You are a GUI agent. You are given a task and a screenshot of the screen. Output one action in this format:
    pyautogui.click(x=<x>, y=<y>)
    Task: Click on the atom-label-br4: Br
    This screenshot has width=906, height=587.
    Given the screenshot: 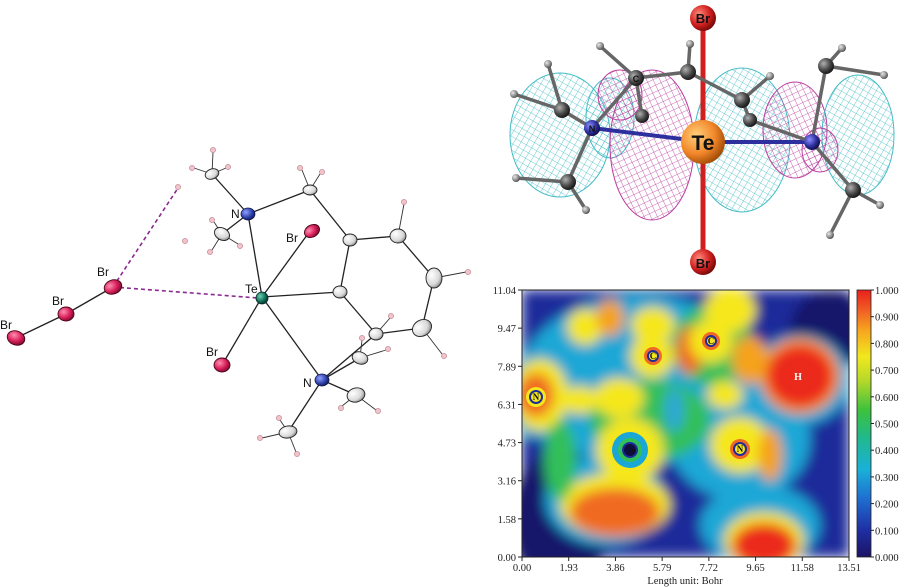 What is the action you would take?
    pyautogui.click(x=292, y=238)
    